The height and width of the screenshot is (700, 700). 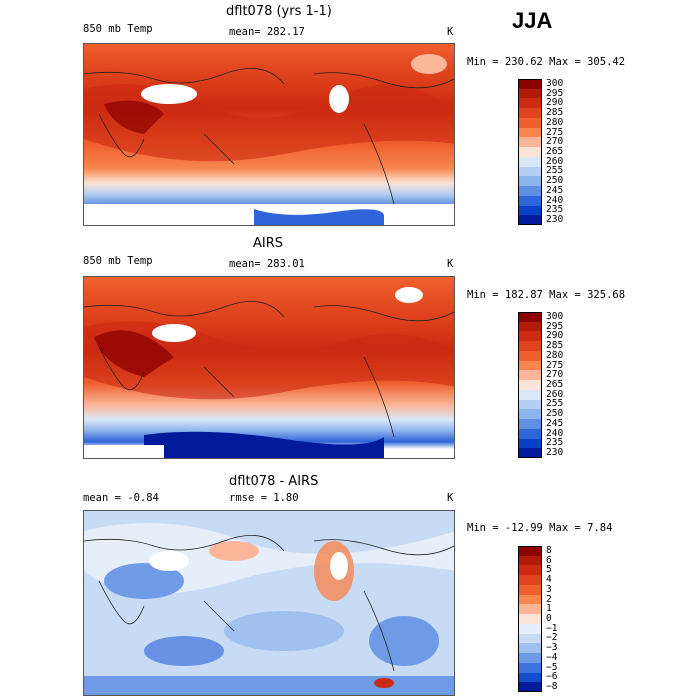 What do you see at coordinates (118, 29) in the screenshot?
I see `panel1-left-label: 850 mb Temp` at bounding box center [118, 29].